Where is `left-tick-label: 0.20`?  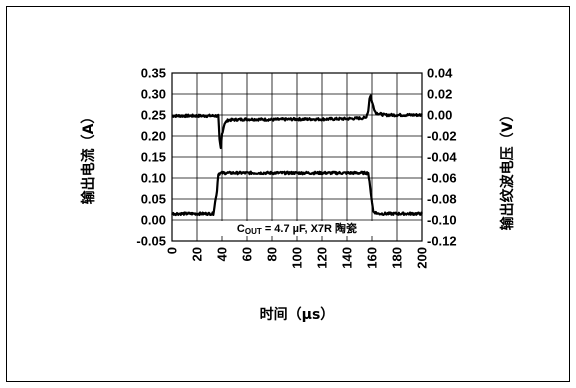
left-tick-label: 0.20 is located at coordinates (153, 136).